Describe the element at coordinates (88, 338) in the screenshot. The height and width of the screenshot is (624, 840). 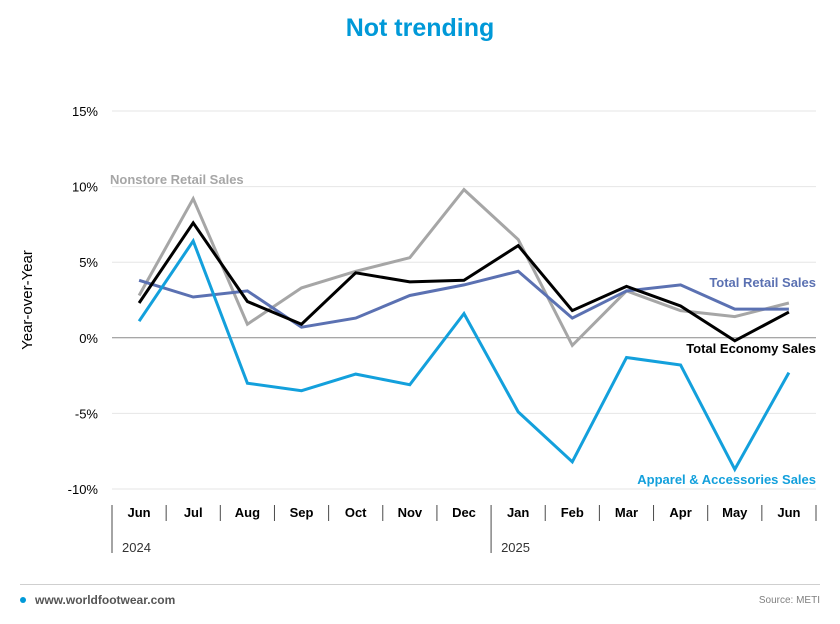
I see `y-tick-label: 0%` at that location.